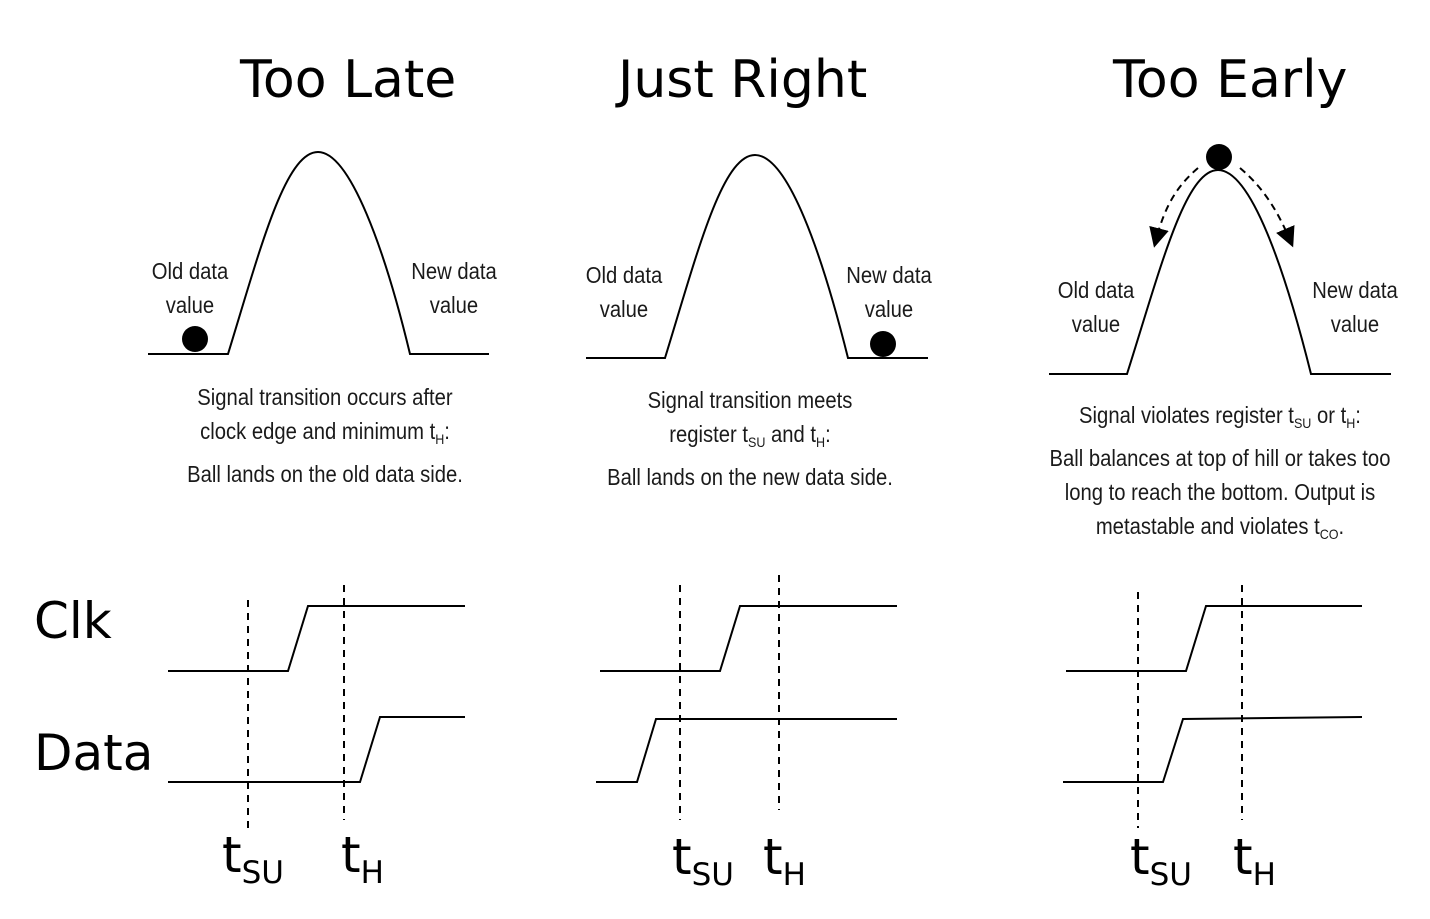  What do you see at coordinates (195, 339) in the screenshot?
I see `ball-too-late` at bounding box center [195, 339].